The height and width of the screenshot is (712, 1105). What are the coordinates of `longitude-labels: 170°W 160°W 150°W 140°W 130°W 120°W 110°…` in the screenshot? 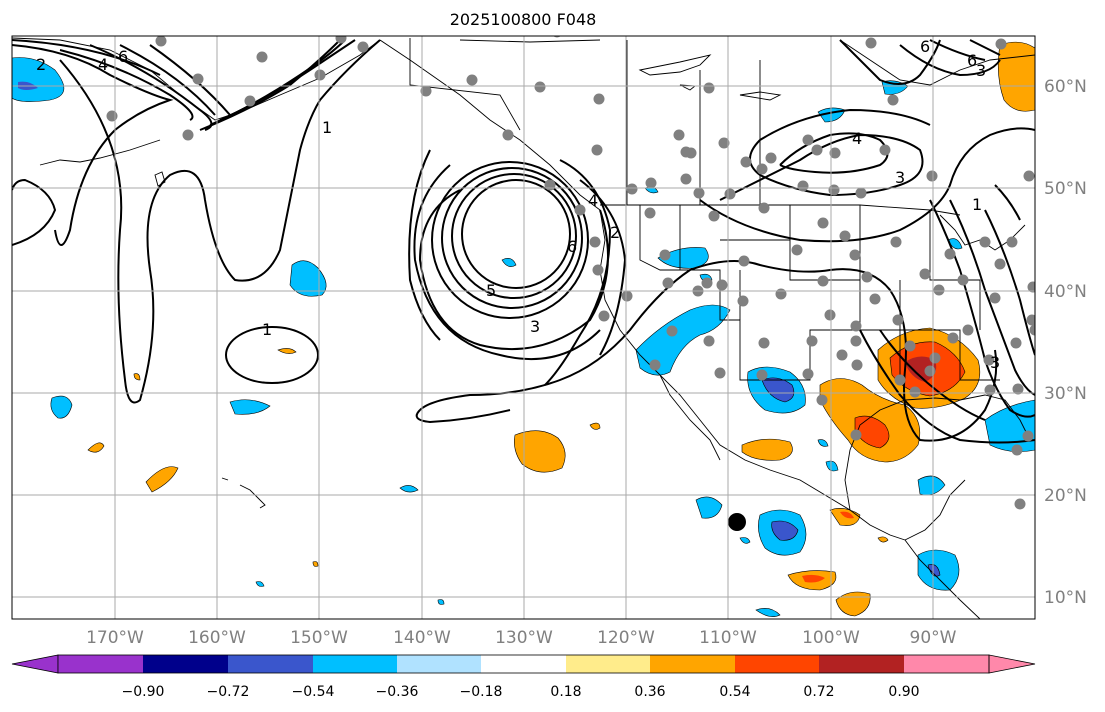 It's located at (521, 638).